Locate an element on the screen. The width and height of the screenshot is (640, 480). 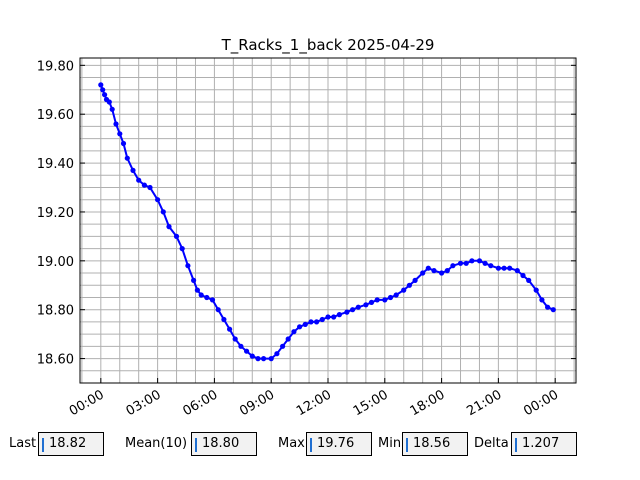
min-value-field: 18.56 is located at coordinates (435, 444).